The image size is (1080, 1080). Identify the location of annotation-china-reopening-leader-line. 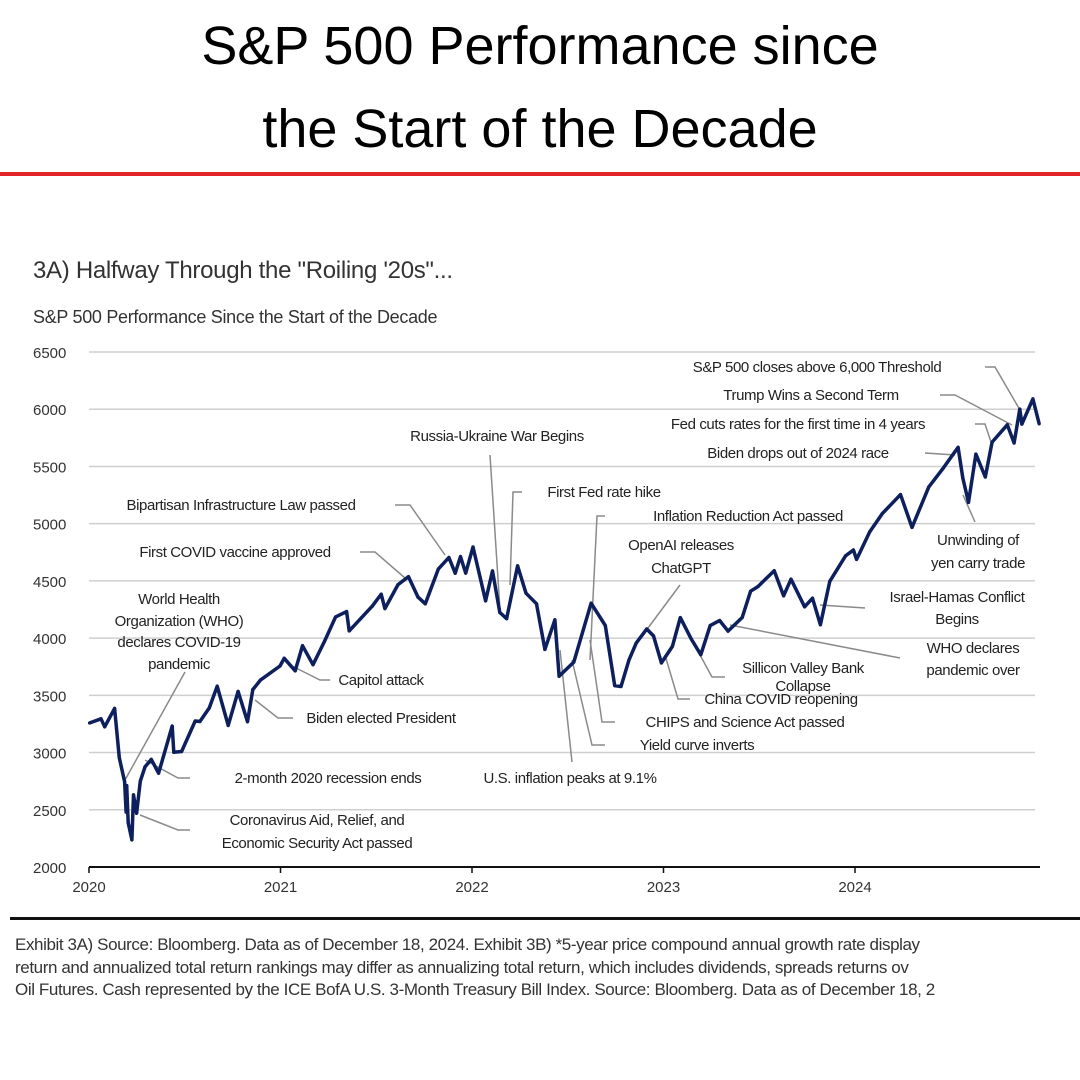
(677, 677).